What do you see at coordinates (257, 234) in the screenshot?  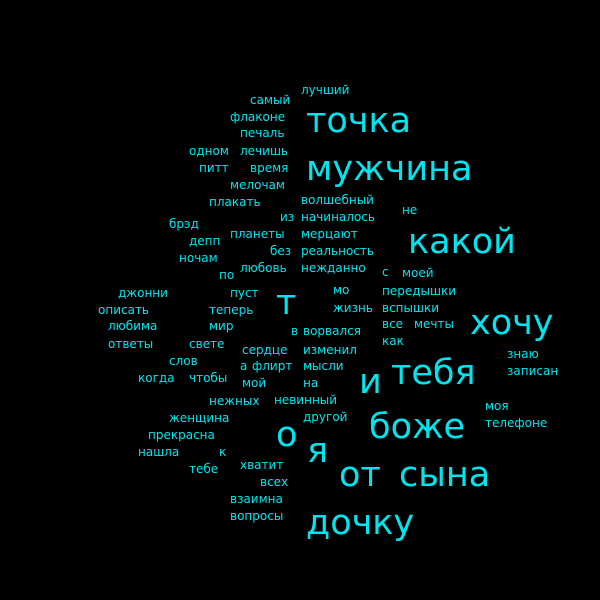 I see `word-planety: планеты` at bounding box center [257, 234].